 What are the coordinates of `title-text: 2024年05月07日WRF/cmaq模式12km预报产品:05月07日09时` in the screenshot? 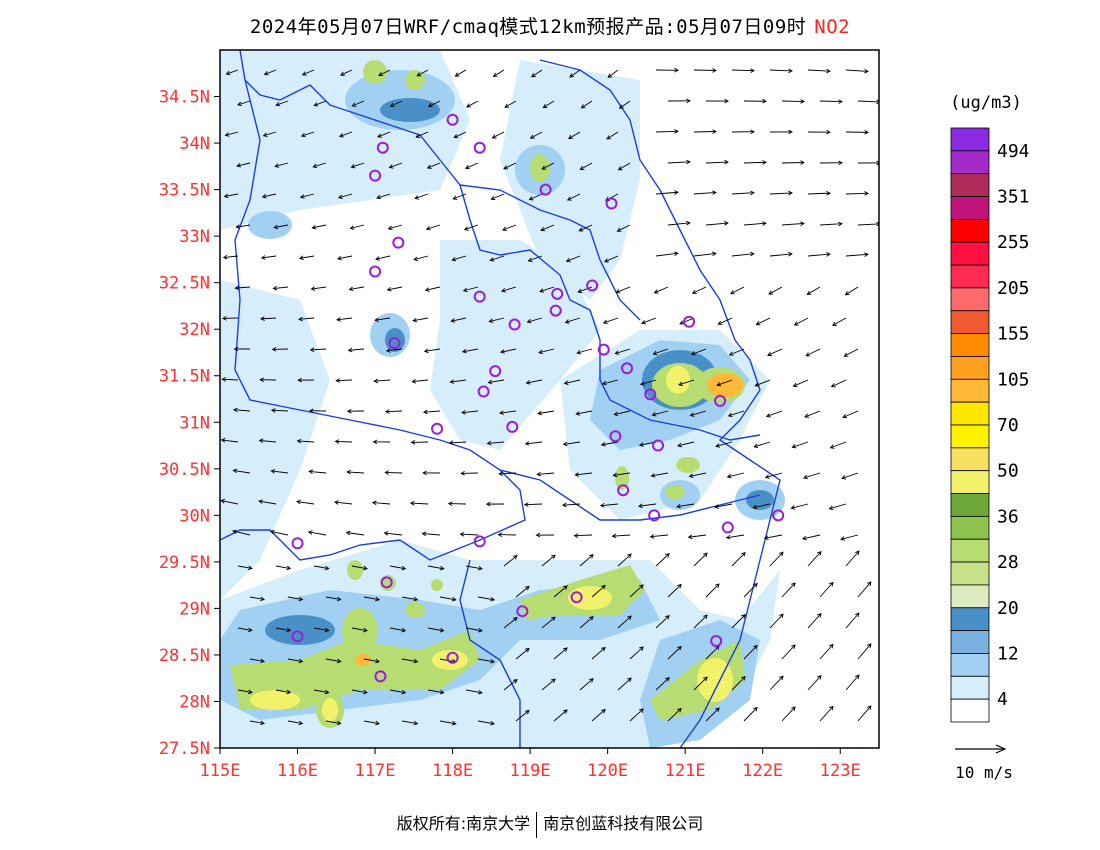 It's located at (528, 27).